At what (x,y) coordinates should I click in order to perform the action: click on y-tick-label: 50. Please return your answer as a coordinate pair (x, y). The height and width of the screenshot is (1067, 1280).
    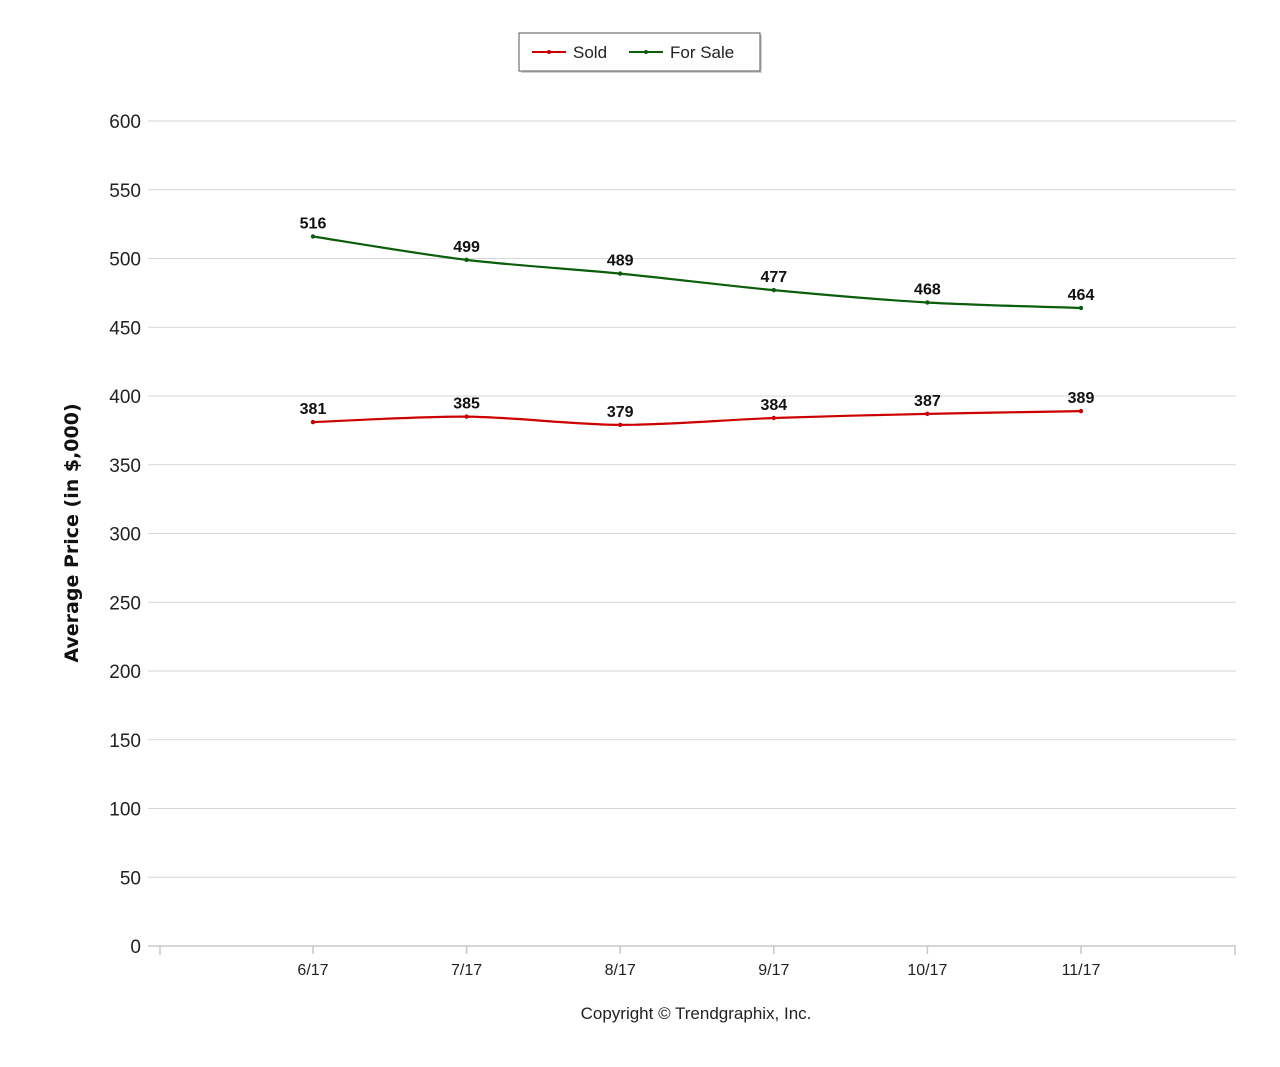
    Looking at the image, I should click on (130, 878).